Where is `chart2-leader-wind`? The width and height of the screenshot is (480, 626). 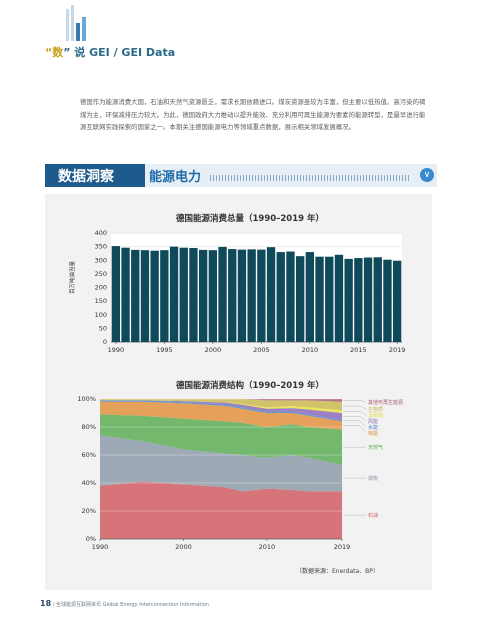 chart2-leader-wind is located at coordinates (355, 419).